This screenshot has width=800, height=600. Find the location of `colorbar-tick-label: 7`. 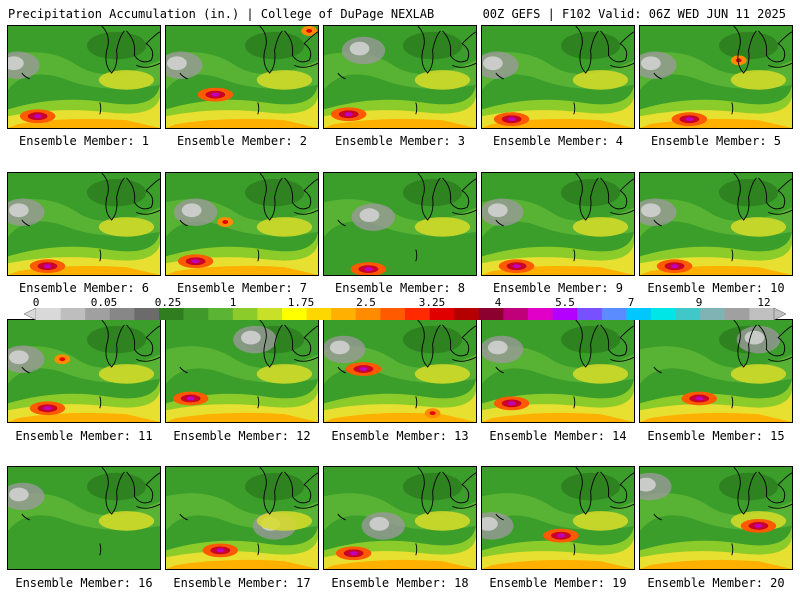

colorbar-tick-label: 7 is located at coordinates (631, 302).